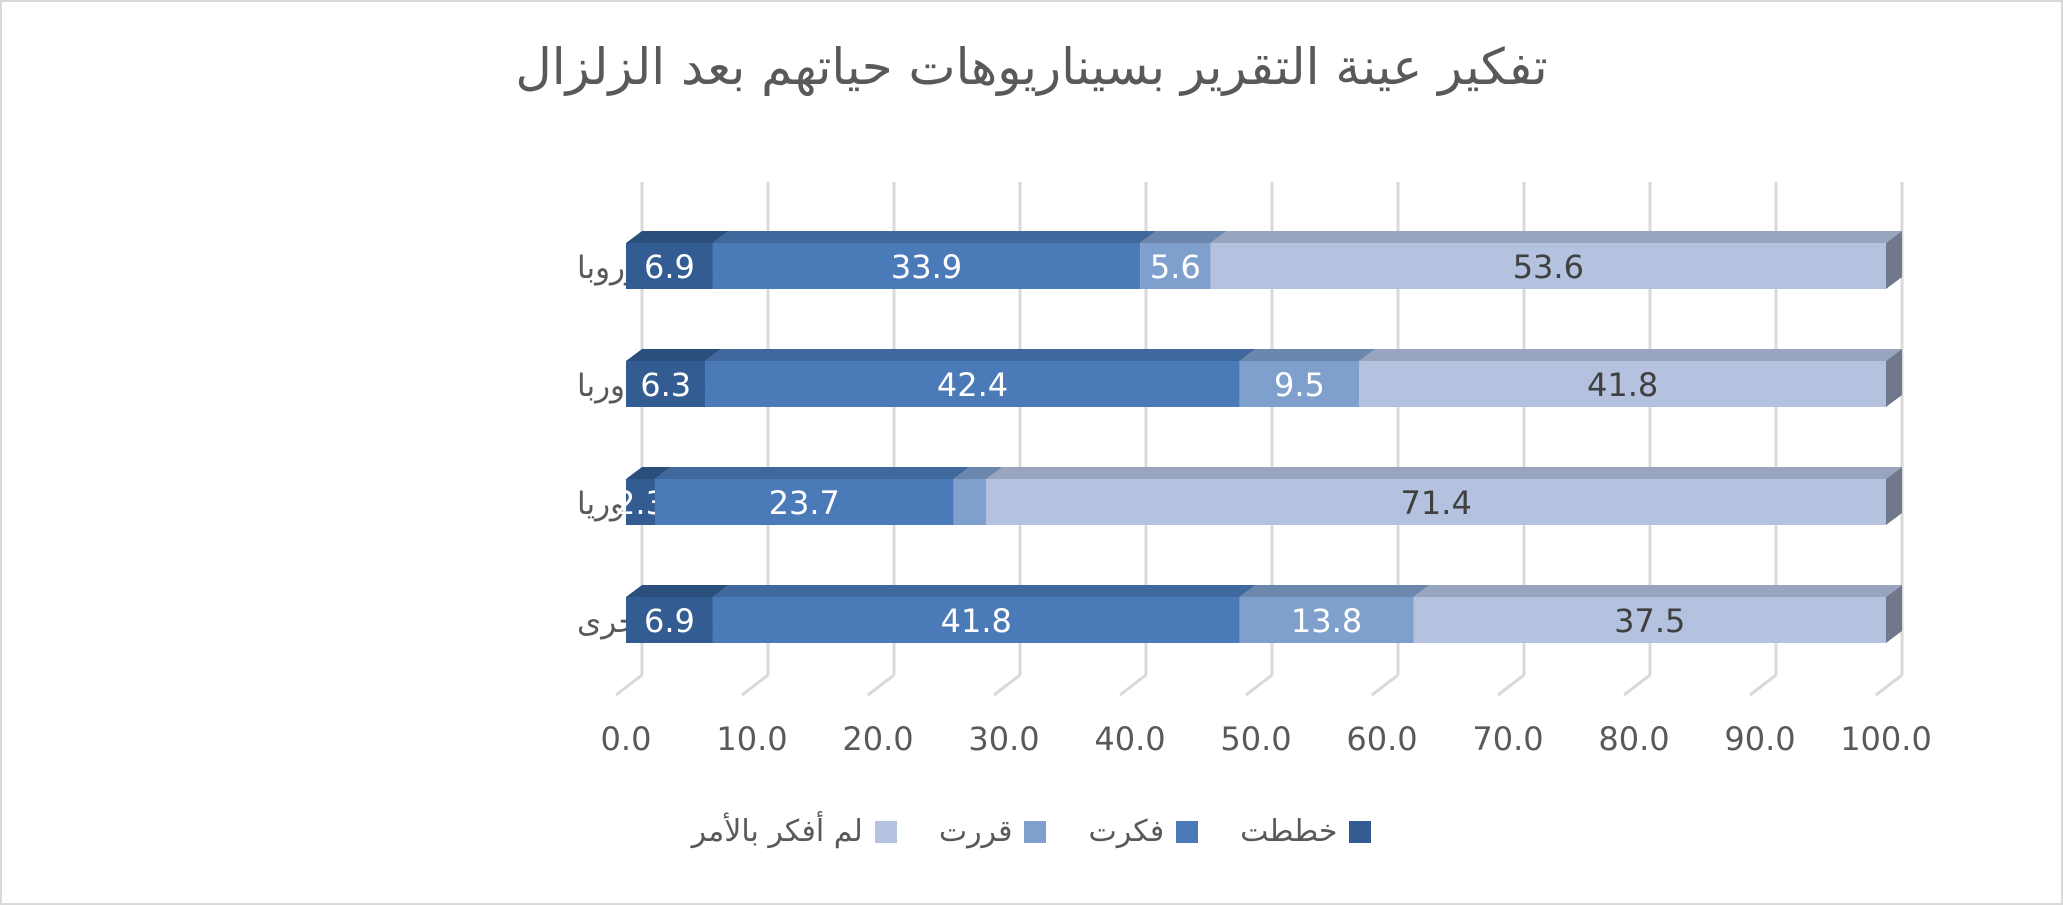 This screenshot has height=905, width=2063. I want to click on legend-label: لم أفكر بالأمر, so click(777, 831).